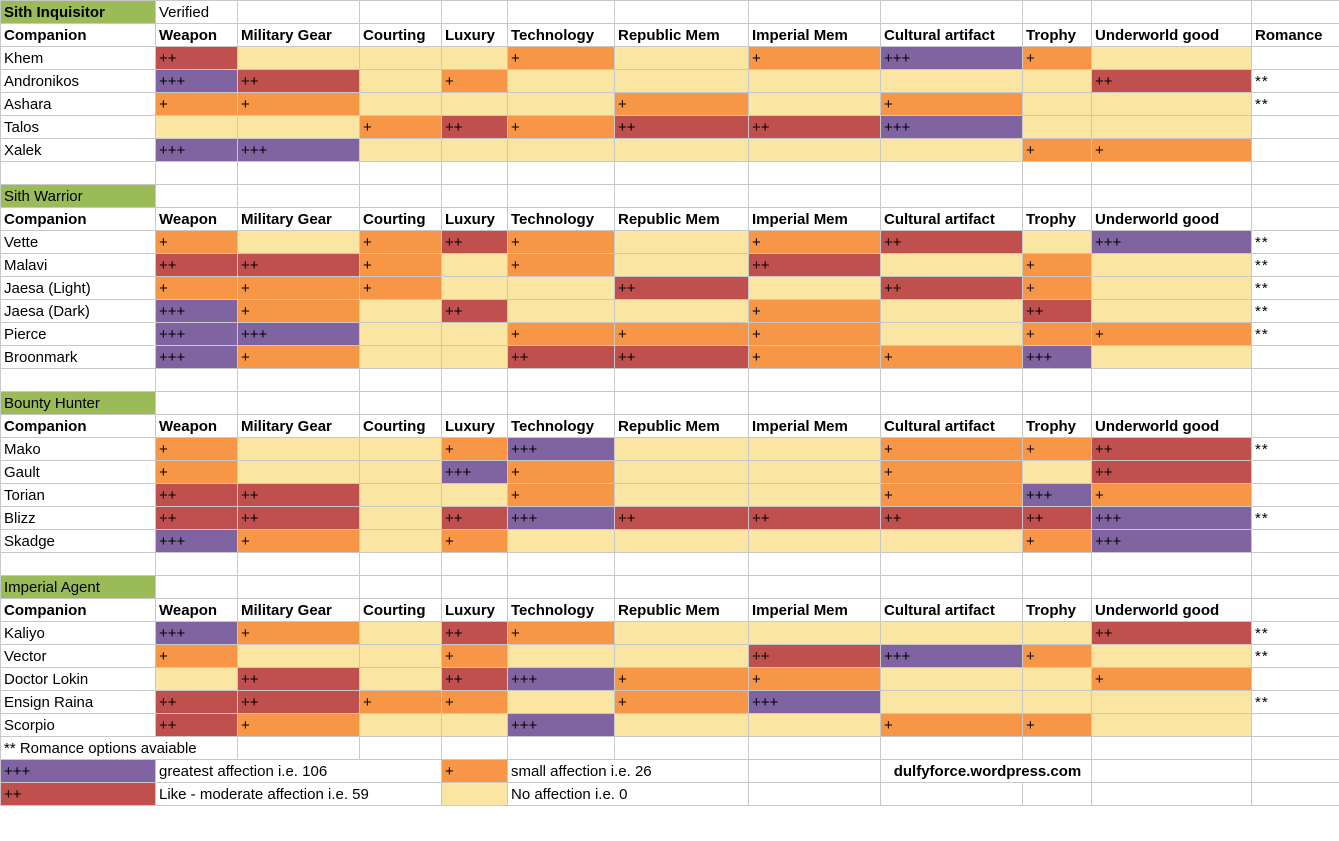  Describe the element at coordinates (951, 58) in the screenshot. I see `affection-cell-cultural-artifact: +++` at that location.